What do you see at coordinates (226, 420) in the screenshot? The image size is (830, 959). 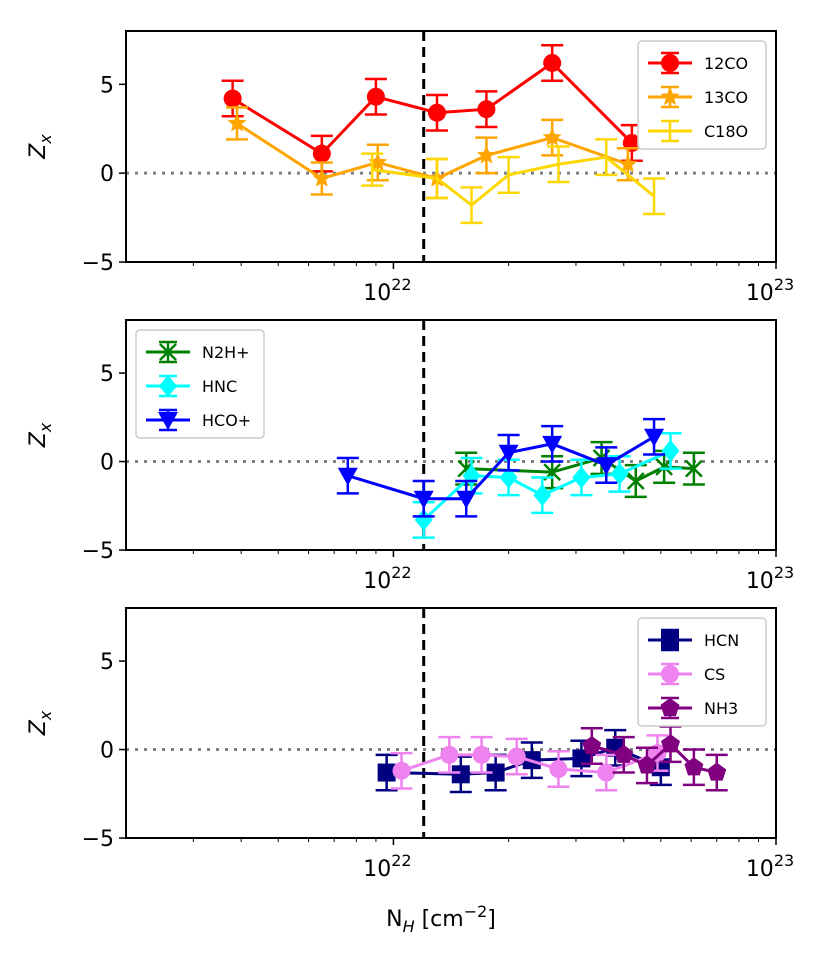 I see `legend-label: HCO+` at bounding box center [226, 420].